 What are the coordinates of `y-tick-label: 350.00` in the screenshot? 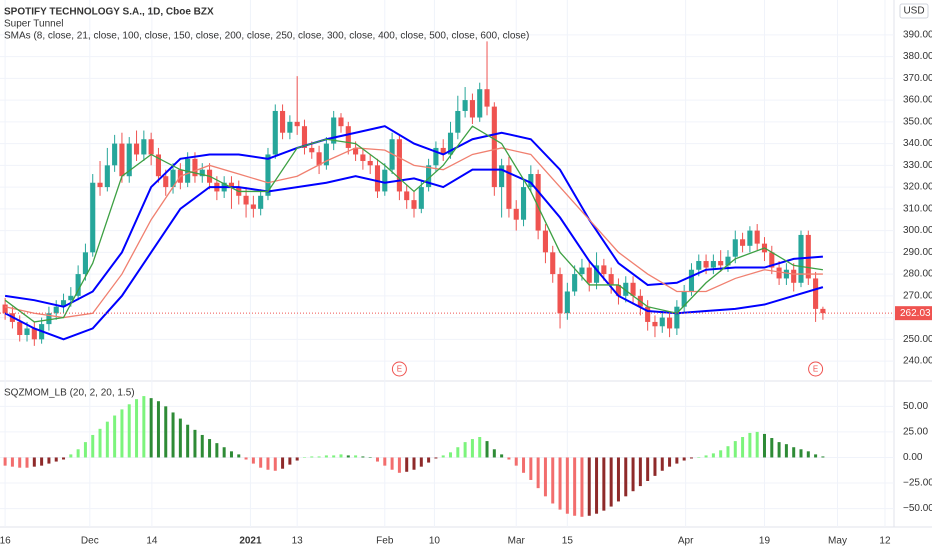 It's located at (917, 121).